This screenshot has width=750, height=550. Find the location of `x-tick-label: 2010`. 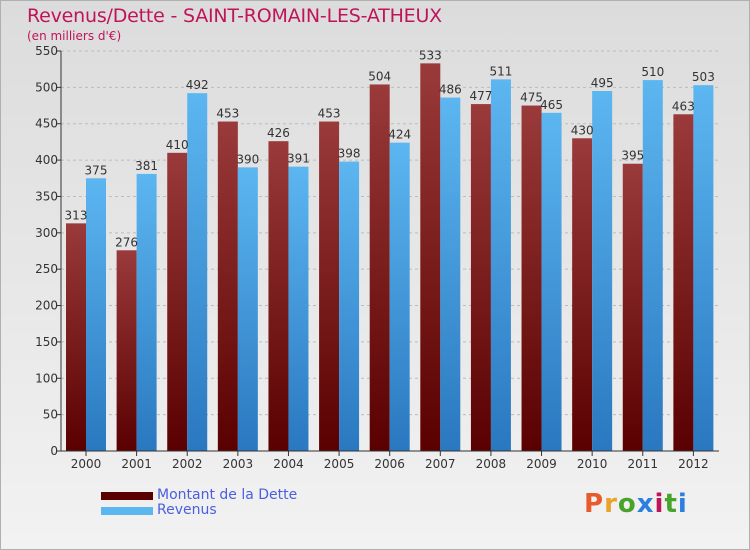

x-tick-label: 2010 is located at coordinates (592, 464).